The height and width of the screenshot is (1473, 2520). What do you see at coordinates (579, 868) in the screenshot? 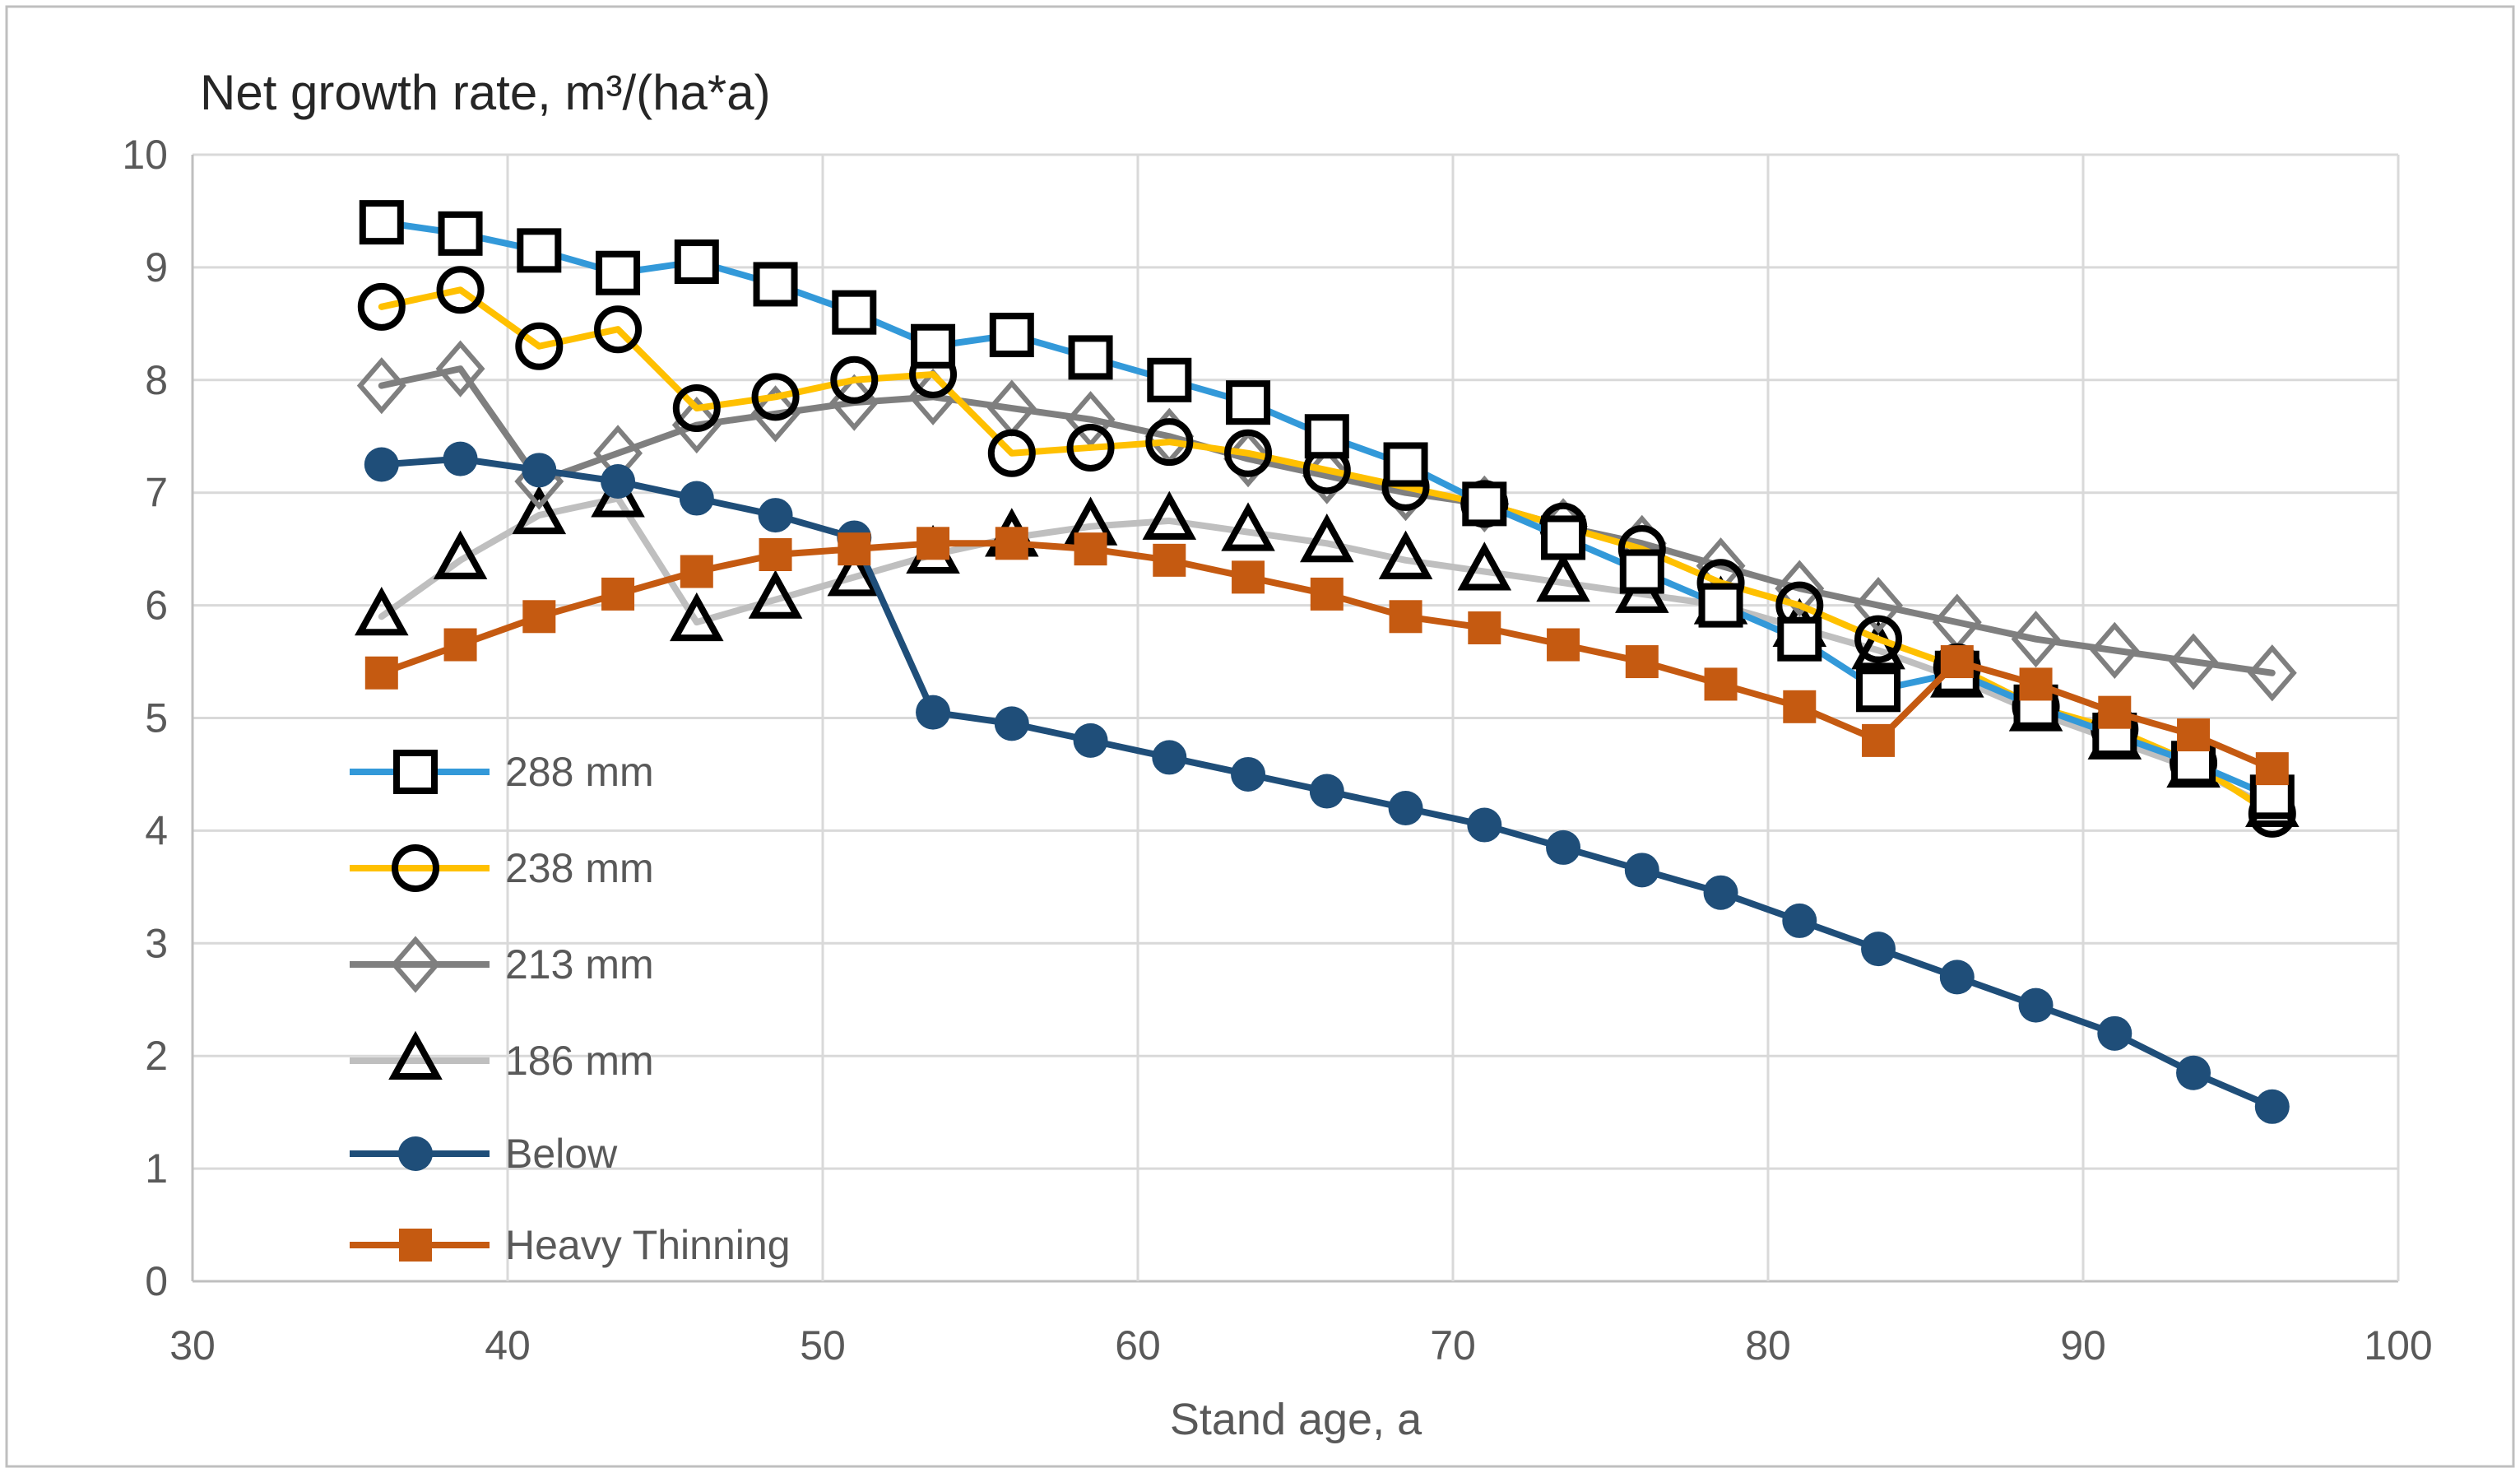
I see `legend-label: 238 mm` at bounding box center [579, 868].